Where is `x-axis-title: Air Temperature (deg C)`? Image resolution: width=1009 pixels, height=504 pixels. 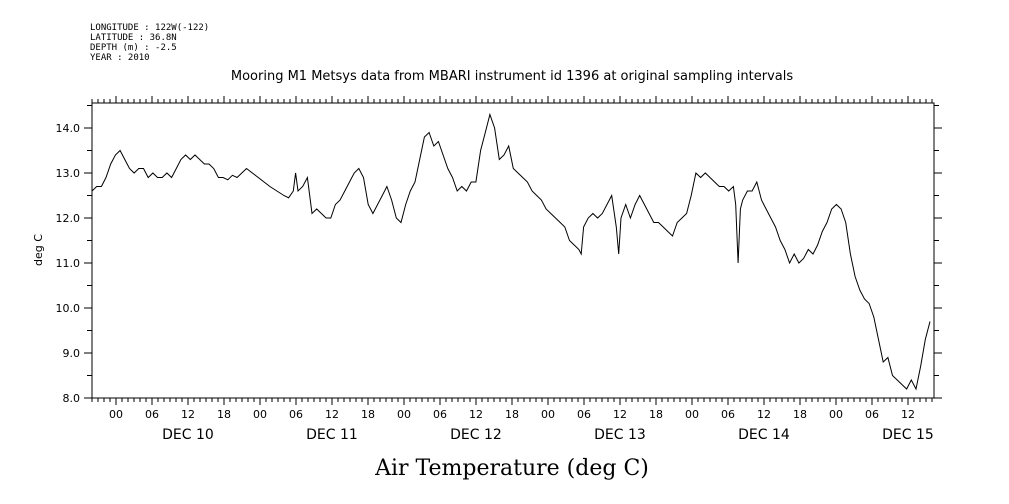
x-axis-title: Air Temperature (deg C) is located at coordinates (511, 468).